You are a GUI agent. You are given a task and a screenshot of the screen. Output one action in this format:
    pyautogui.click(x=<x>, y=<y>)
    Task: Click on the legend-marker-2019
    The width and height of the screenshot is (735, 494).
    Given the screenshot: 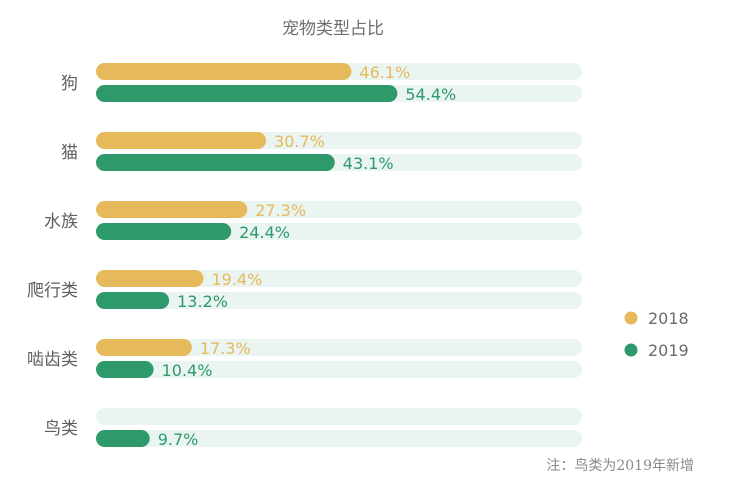 What is the action you would take?
    pyautogui.click(x=631, y=350)
    